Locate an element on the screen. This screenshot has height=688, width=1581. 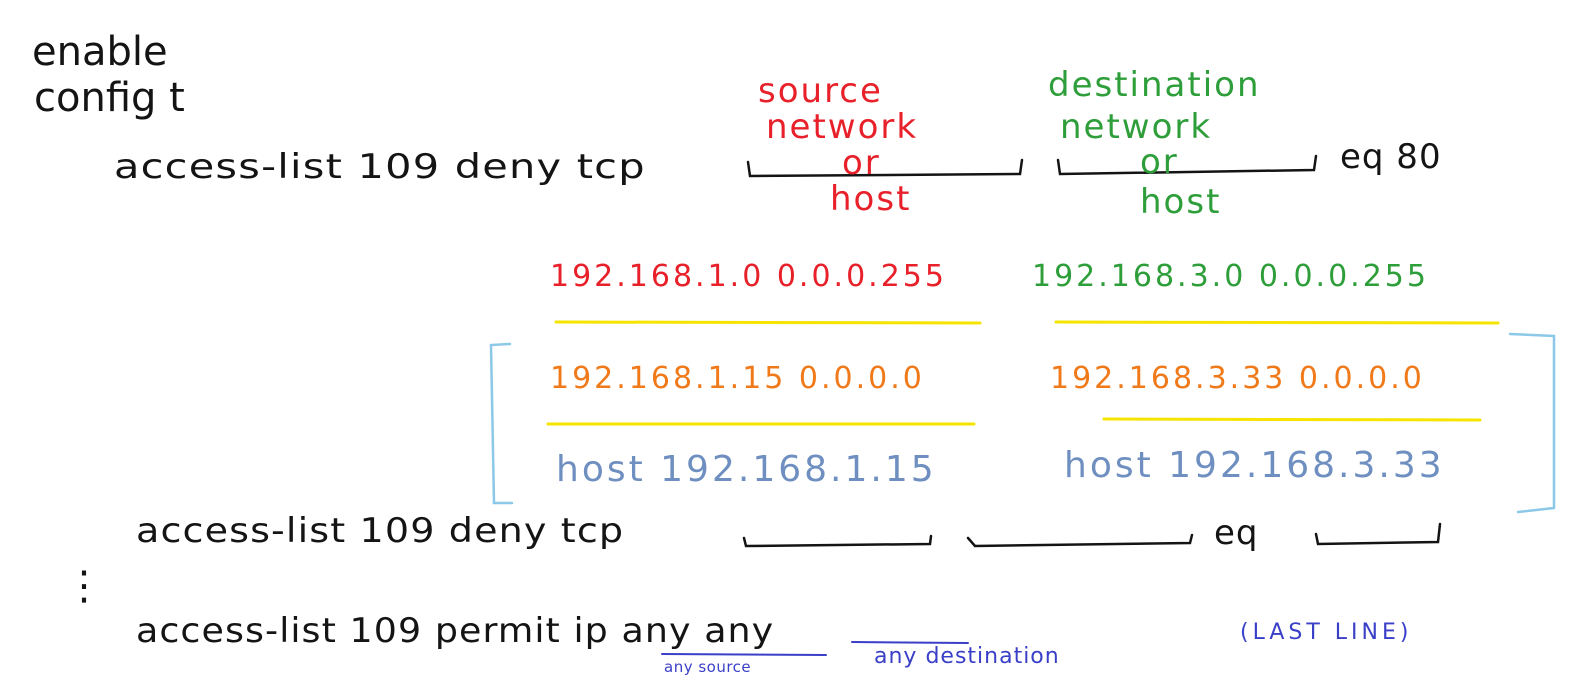
vertical-ellipsis: ⋮ is located at coordinates (84, 586).